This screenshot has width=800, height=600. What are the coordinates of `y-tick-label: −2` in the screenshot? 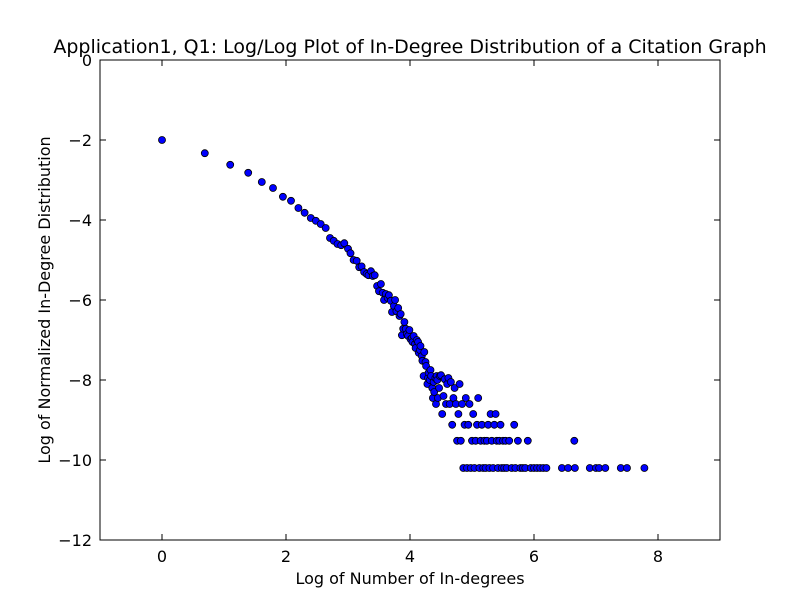 It's located at (80, 140).